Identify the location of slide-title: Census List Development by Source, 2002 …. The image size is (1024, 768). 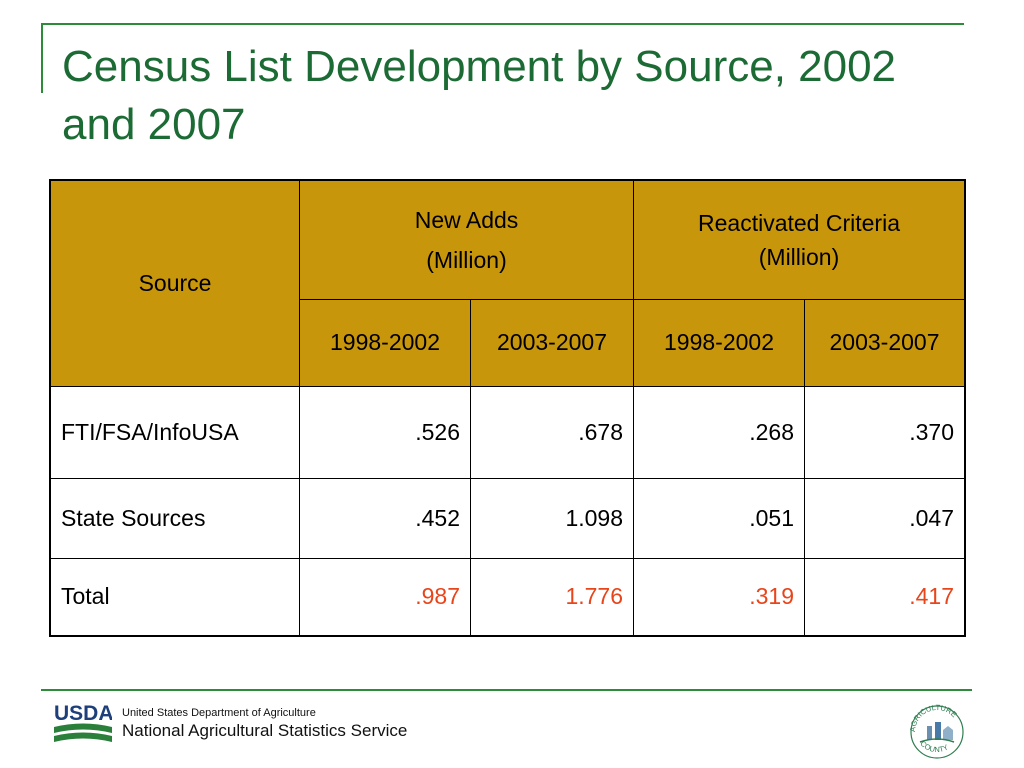
(479, 95).